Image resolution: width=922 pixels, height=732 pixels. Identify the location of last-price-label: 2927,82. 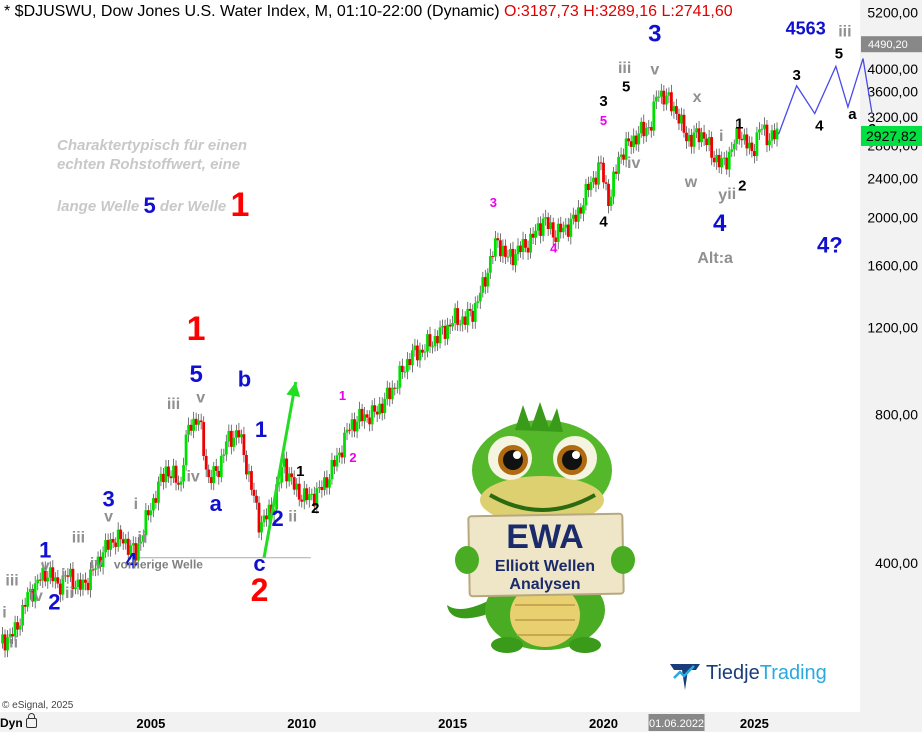
(891, 136).